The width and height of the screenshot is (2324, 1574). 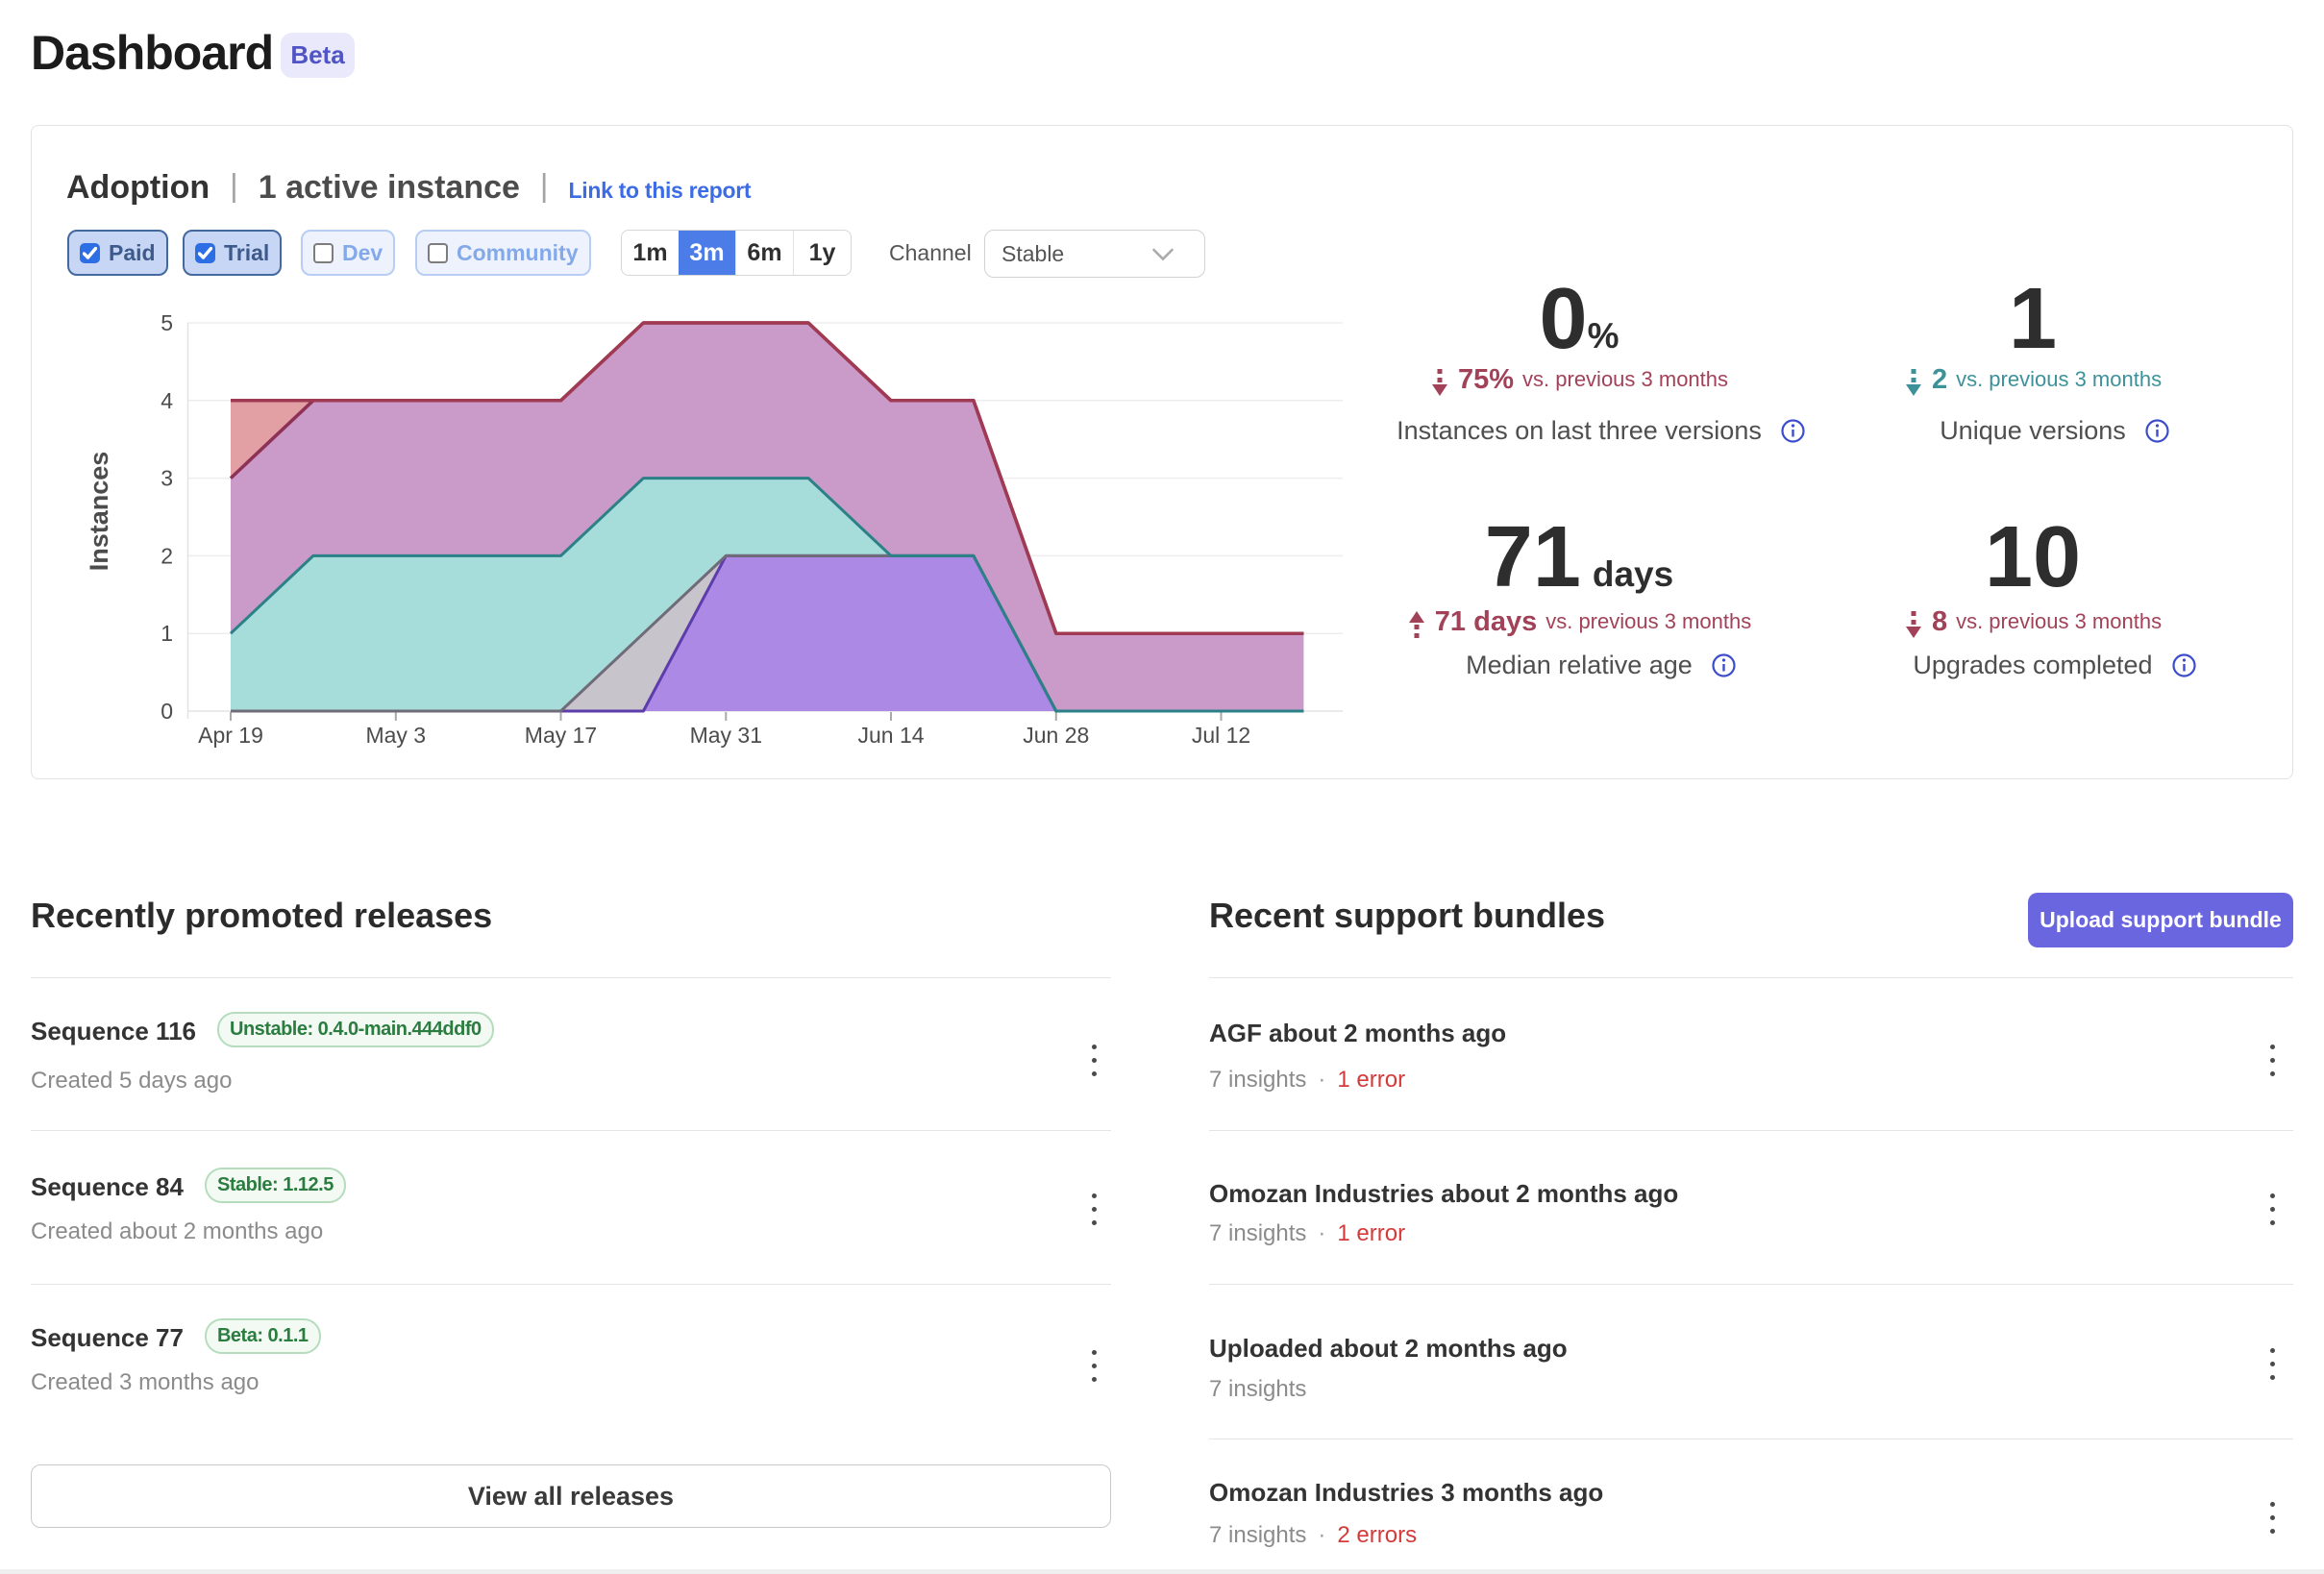 What do you see at coordinates (726, 735) in the screenshot?
I see `svg-text: May 31` at bounding box center [726, 735].